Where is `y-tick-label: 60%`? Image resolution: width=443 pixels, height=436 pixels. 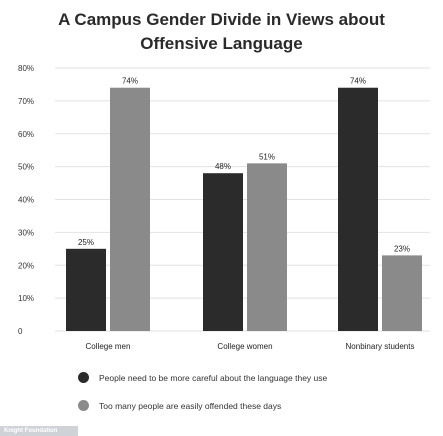 y-tick-label: 60% is located at coordinates (26, 134).